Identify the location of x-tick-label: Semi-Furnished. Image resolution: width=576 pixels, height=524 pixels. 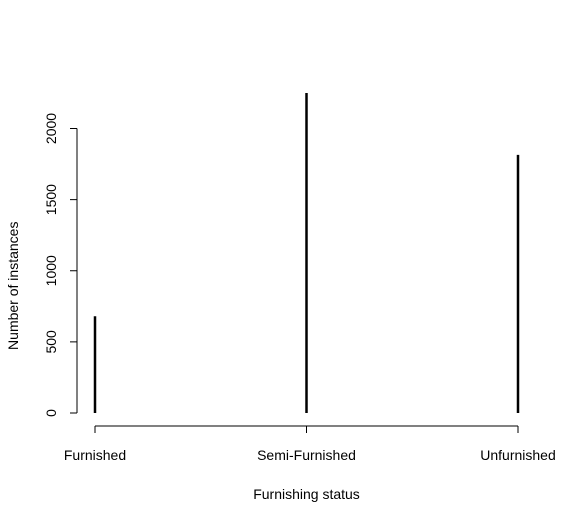
(306, 455).